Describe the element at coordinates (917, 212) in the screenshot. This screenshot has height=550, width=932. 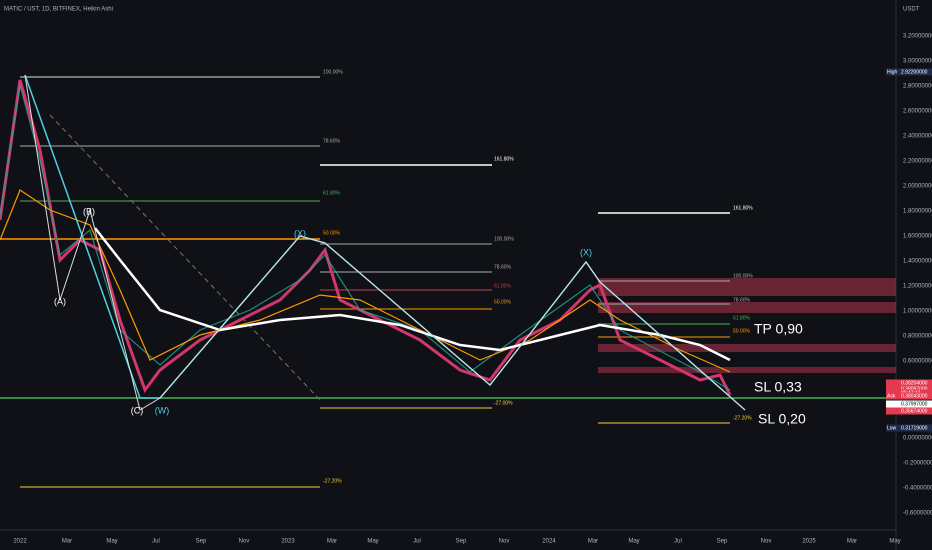
I see `price-label: 1.80000000` at that location.